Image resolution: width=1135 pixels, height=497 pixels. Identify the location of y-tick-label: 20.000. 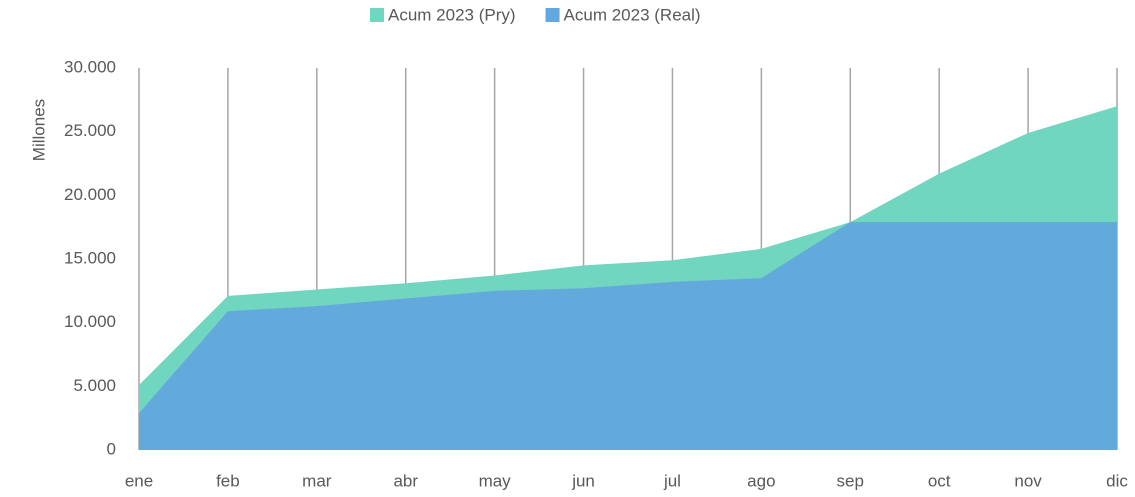
(90, 194).